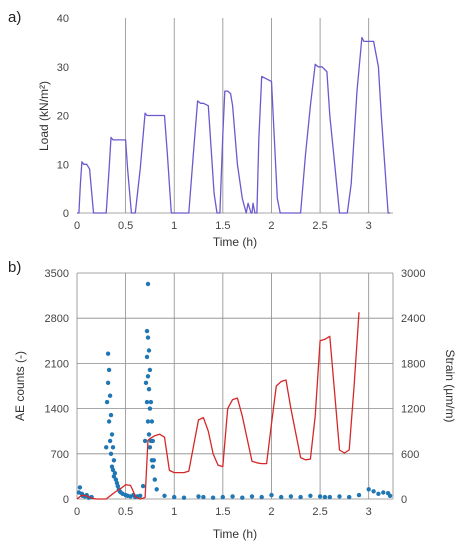  I want to click on x-axis-label-b: Time (h), so click(235, 534).